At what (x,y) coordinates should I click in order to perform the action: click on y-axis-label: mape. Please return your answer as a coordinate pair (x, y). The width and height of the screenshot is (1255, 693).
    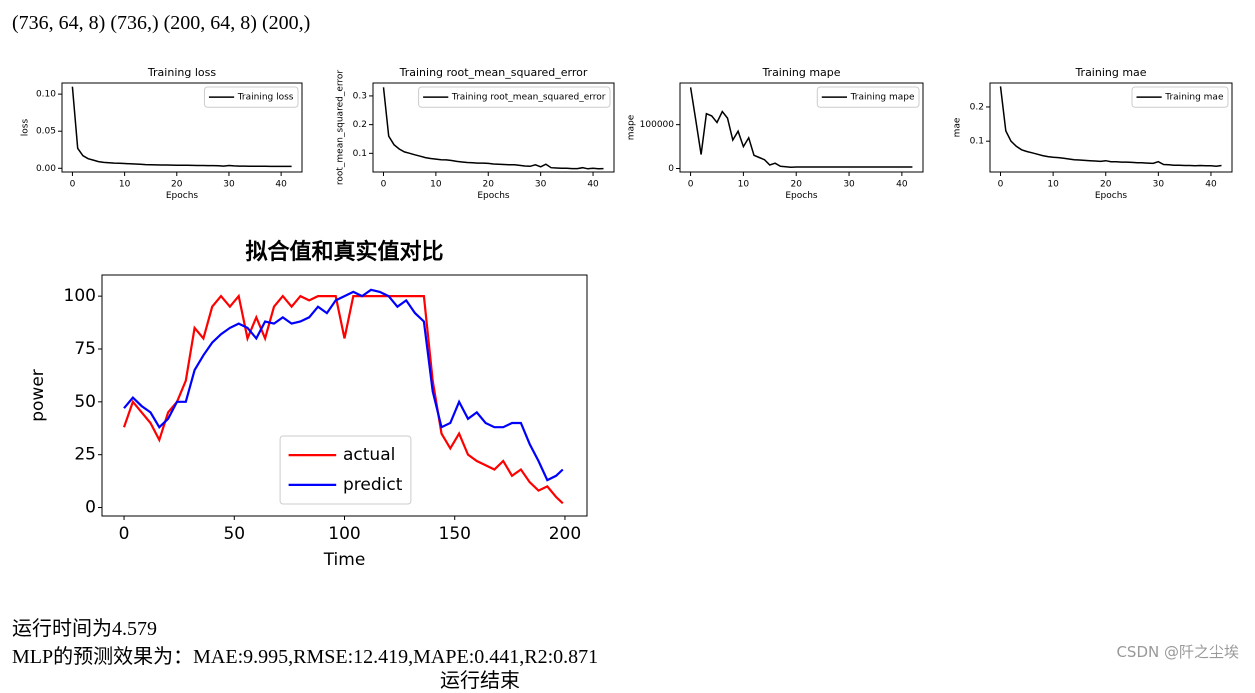
    Looking at the image, I should click on (632, 127).